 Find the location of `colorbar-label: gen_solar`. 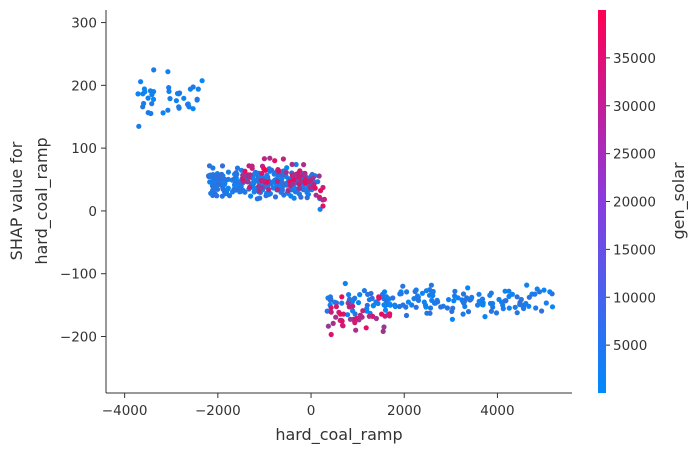

colorbar-label: gen_solar is located at coordinates (679, 201).